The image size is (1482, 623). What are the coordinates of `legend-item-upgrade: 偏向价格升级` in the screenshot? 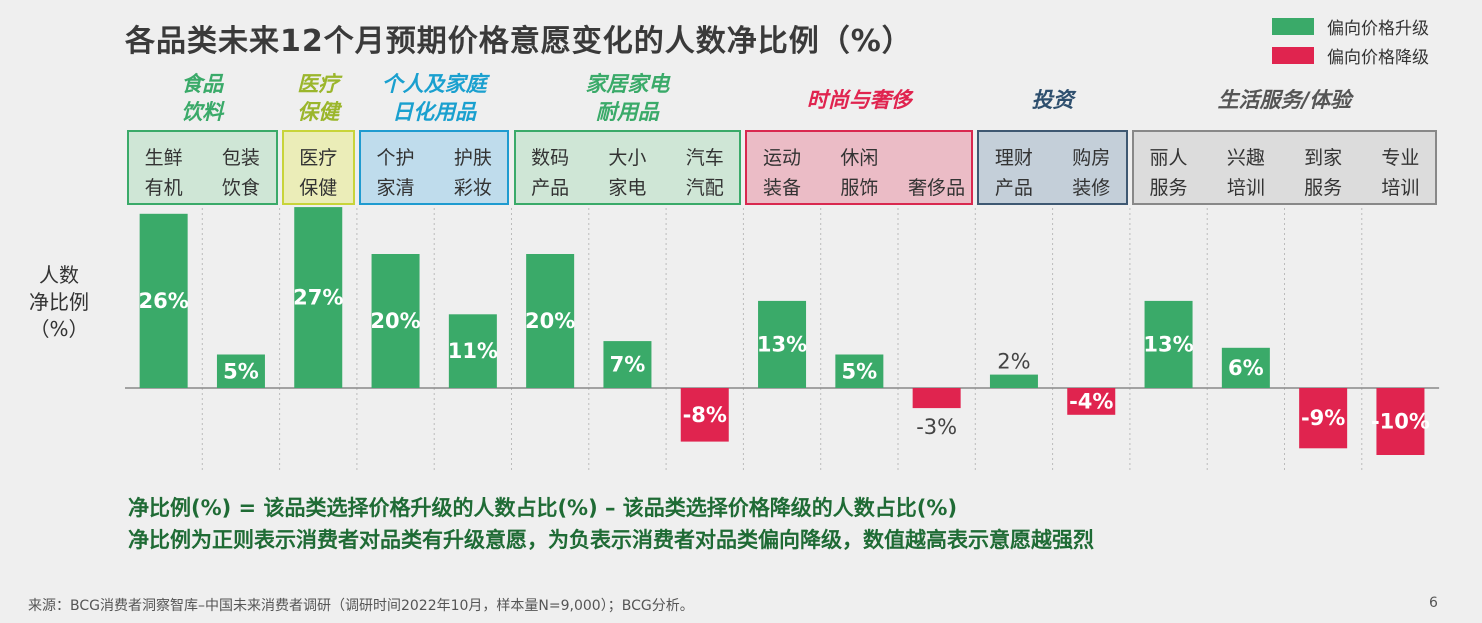 It's located at (1350, 26).